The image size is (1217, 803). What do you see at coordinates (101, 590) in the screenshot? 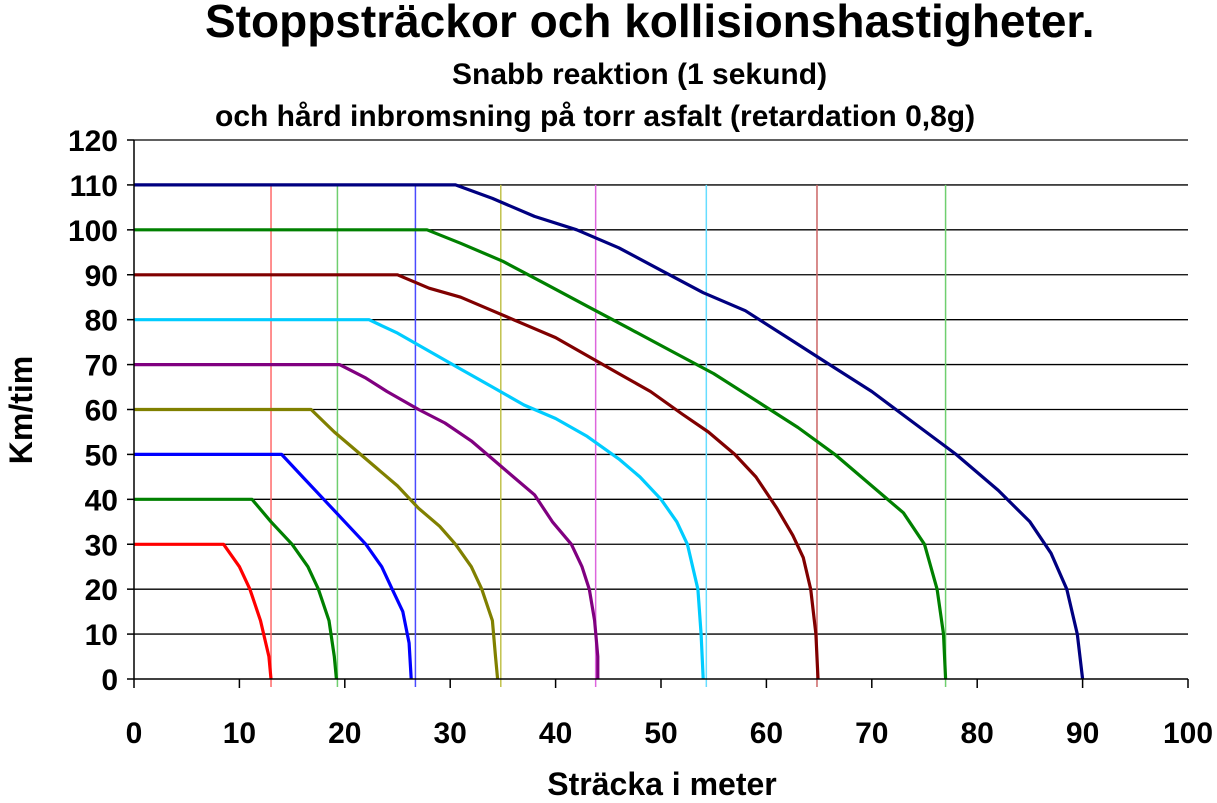
I see `y-tick-label-20: 20` at bounding box center [101, 590].